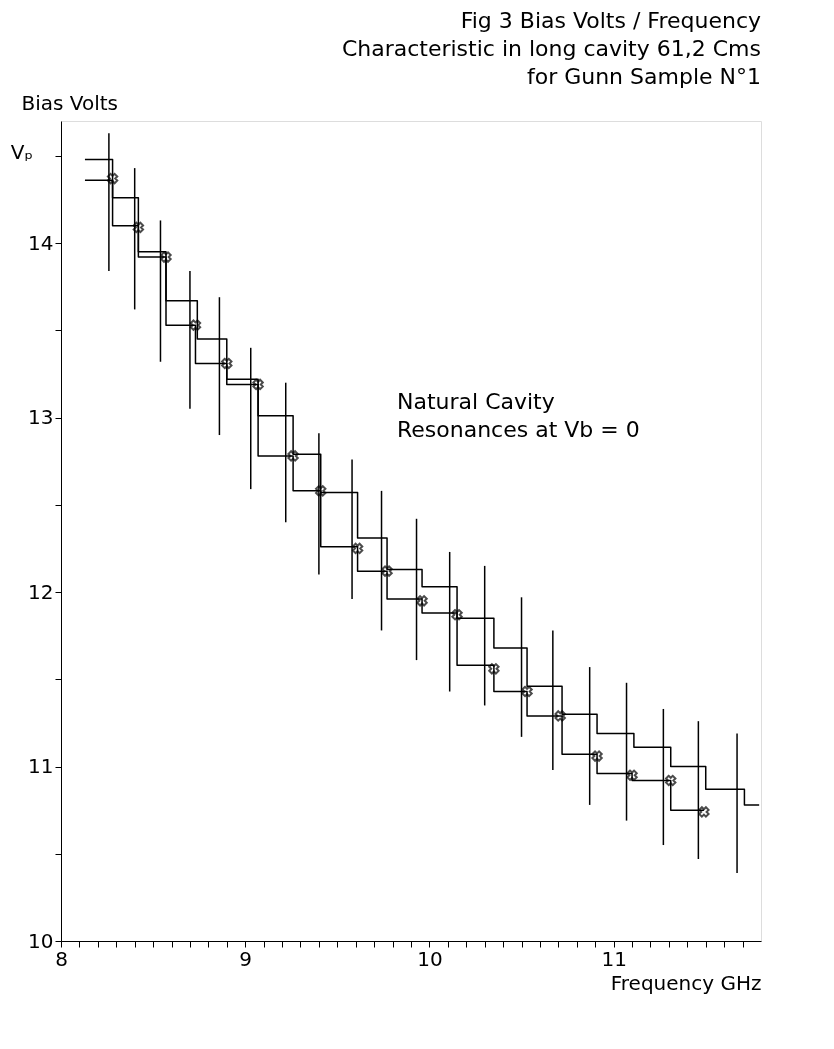  I want to click on y-tick-label: 10, so click(41, 940).